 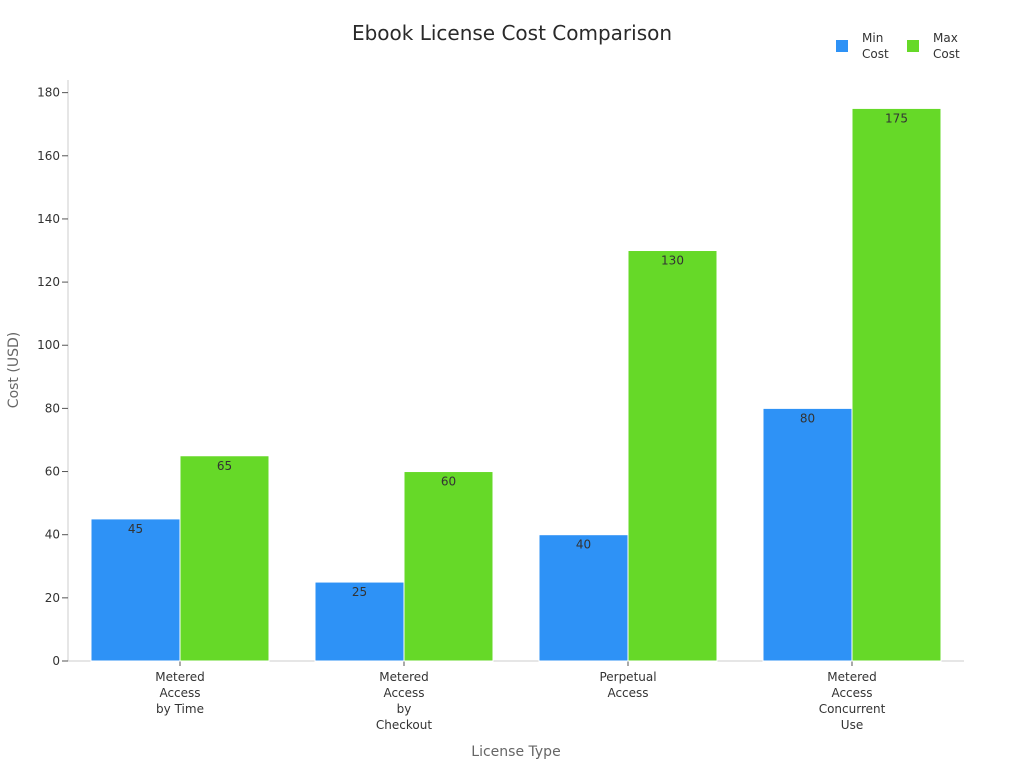 What do you see at coordinates (898, 46) in the screenshot?
I see `legend: Min Cost Max Cost` at bounding box center [898, 46].